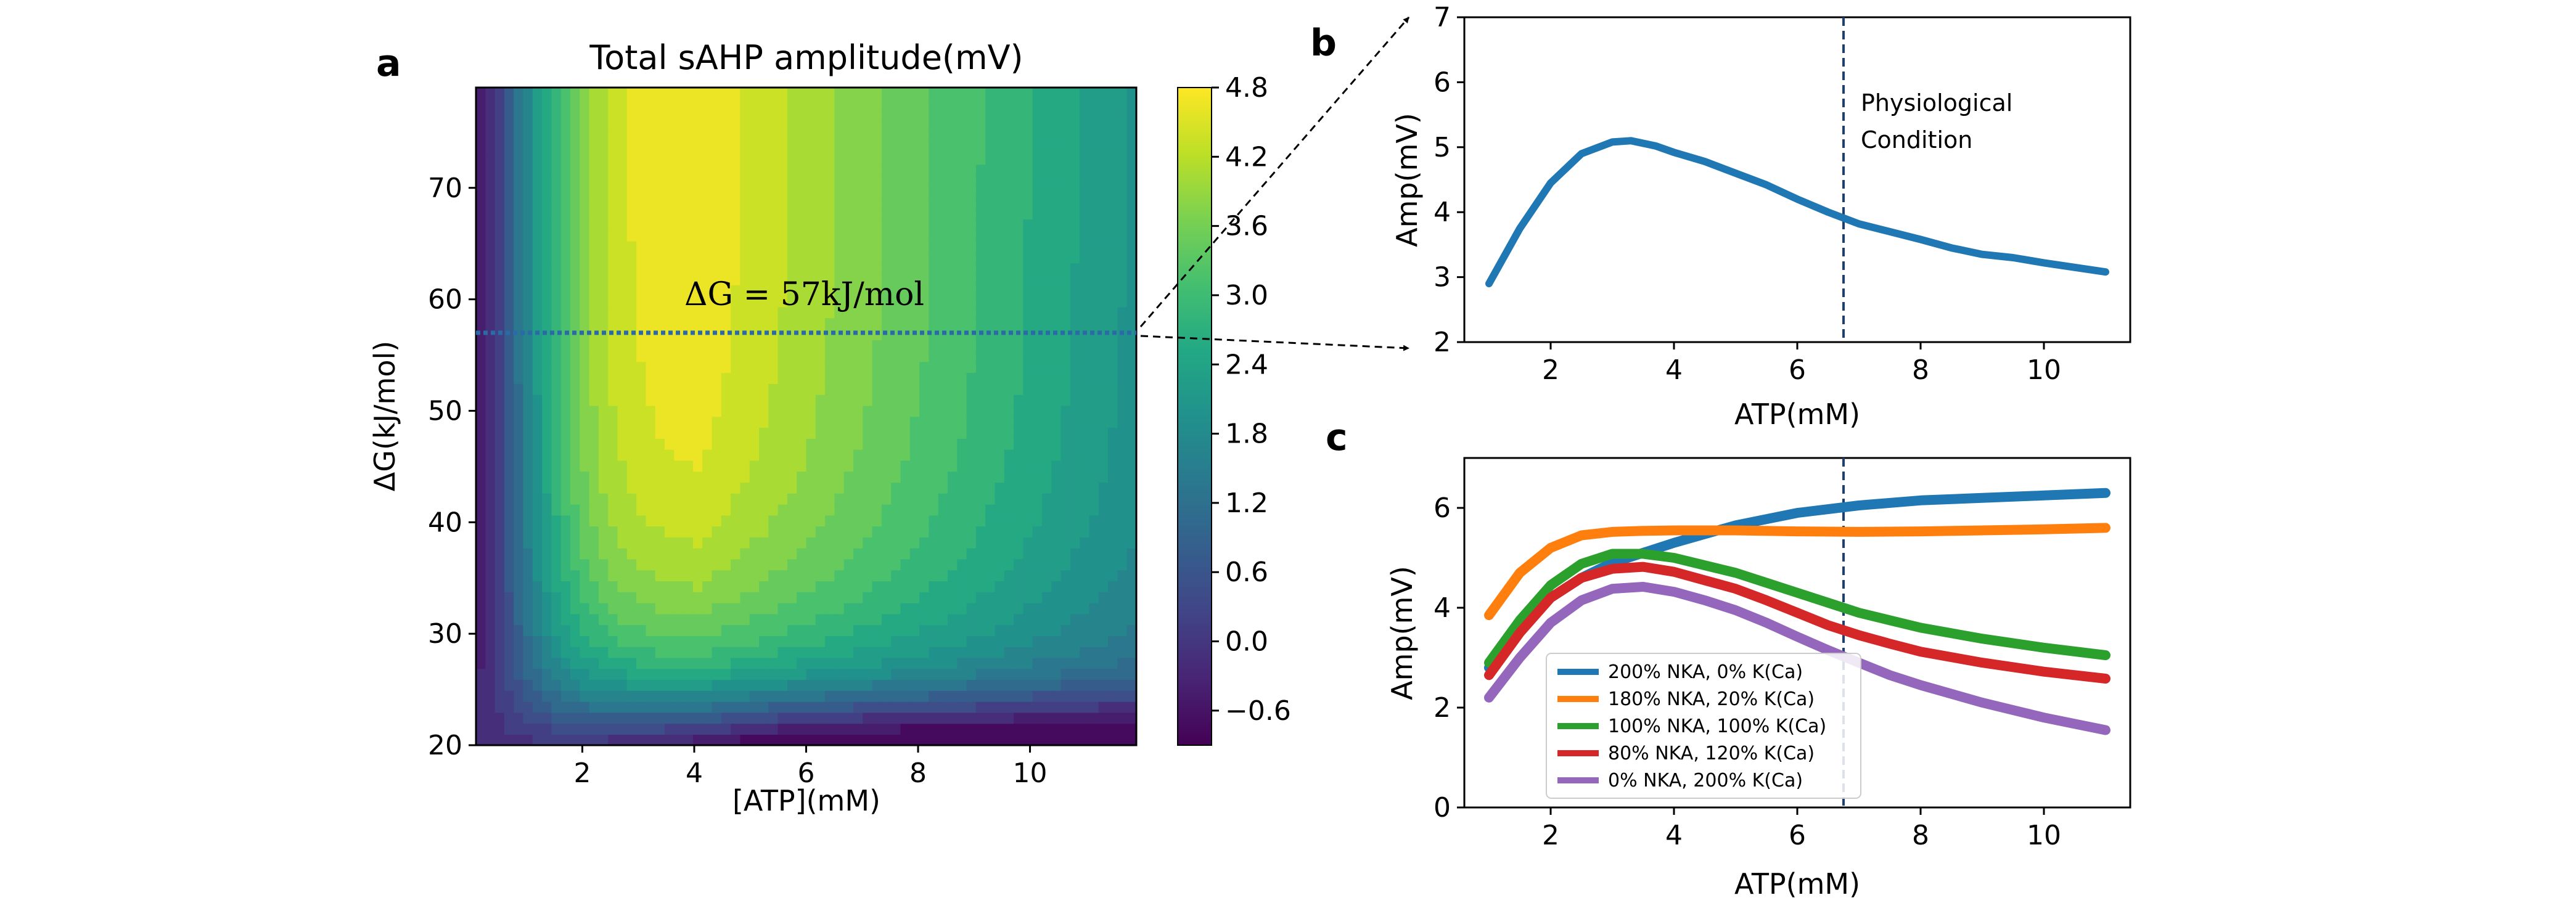 The height and width of the screenshot is (903, 2576). Describe the element at coordinates (807, 773) in the screenshot. I see `heatmap-xtick-label: 6` at that location.